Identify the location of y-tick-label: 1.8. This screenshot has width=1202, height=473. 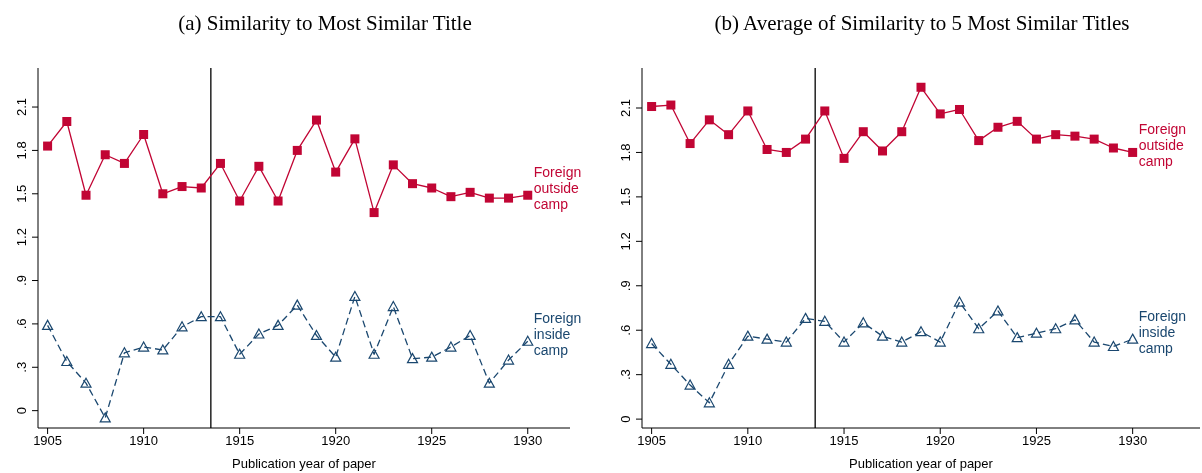
(625, 152).